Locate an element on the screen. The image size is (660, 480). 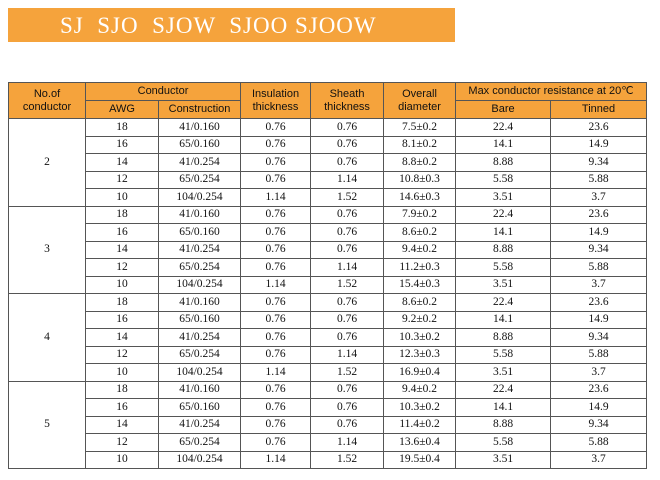
header-cell: Construction is located at coordinates (199, 109).